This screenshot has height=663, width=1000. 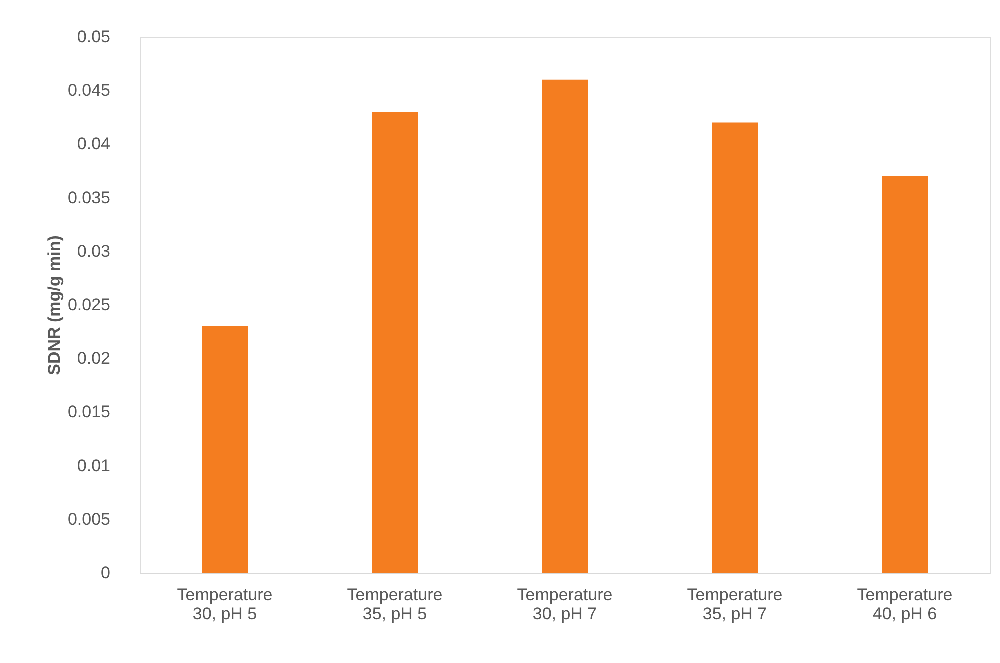 What do you see at coordinates (105, 573) in the screenshot?
I see `y-tick-label: 0` at bounding box center [105, 573].